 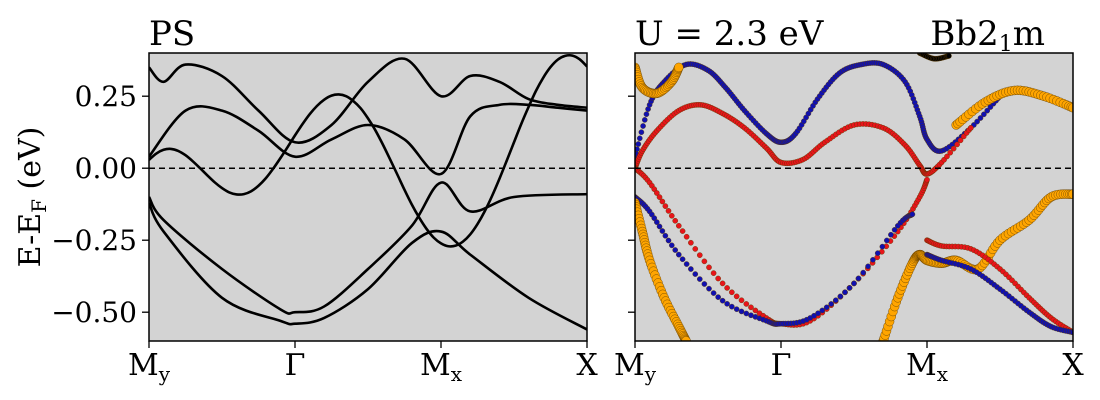 What do you see at coordinates (363, 363) in the screenshot?
I see `x-ticks-left: My Γ Mx X` at bounding box center [363, 363].